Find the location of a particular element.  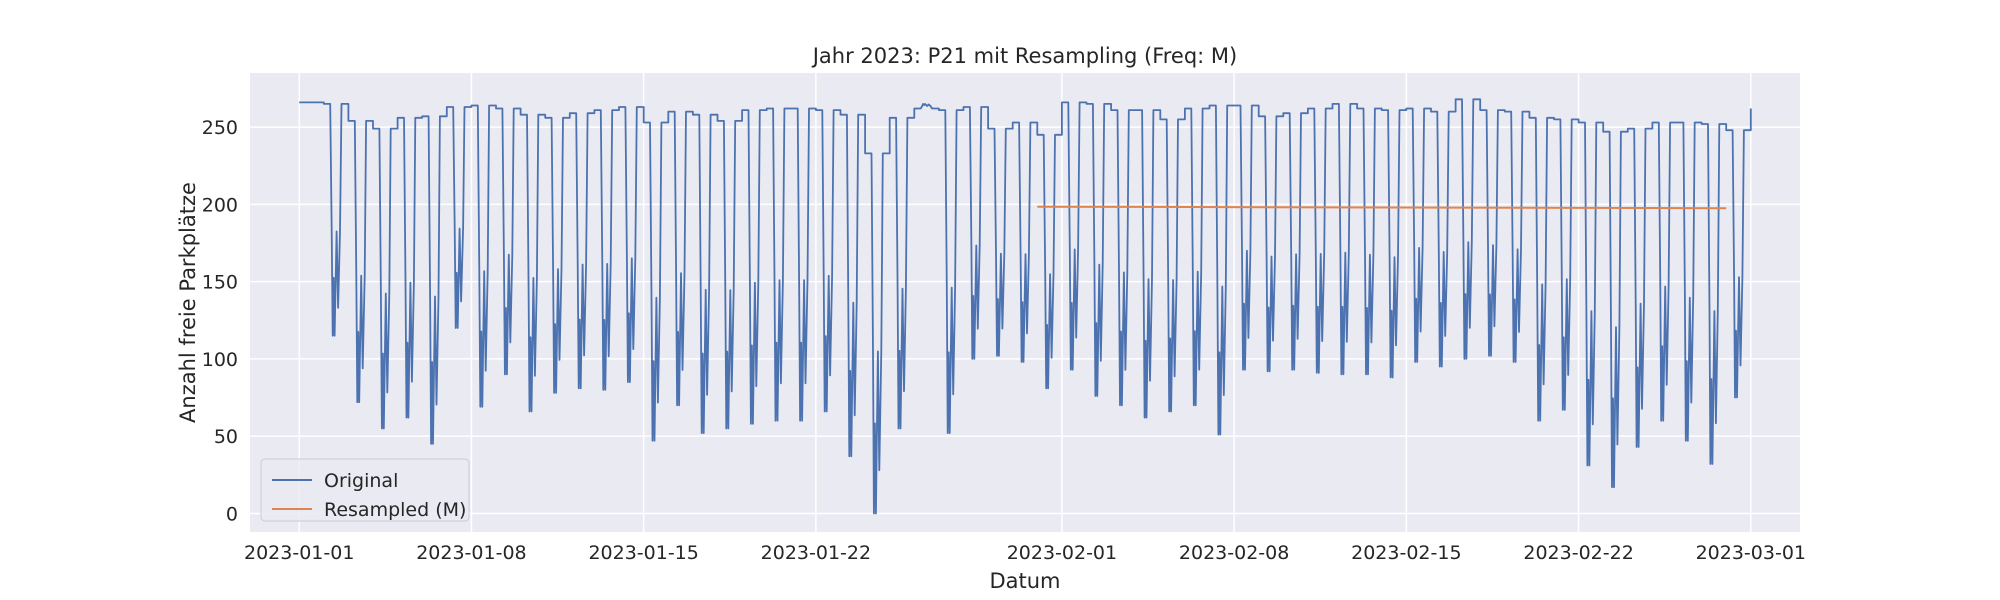

y-tick-label: 250 is located at coordinates (220, 128).